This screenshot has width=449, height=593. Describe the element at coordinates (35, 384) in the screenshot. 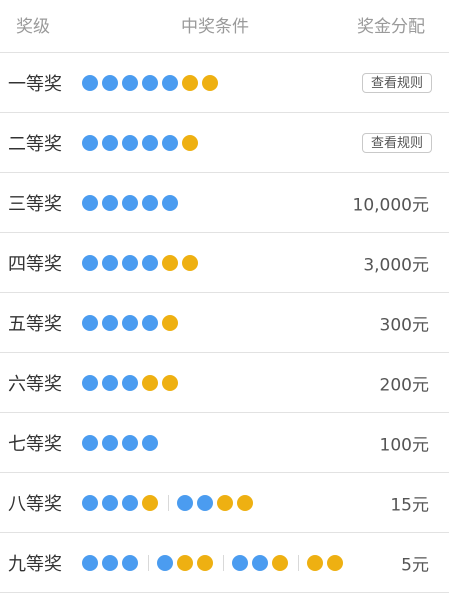

I see `prize-level: 六等奖` at that location.